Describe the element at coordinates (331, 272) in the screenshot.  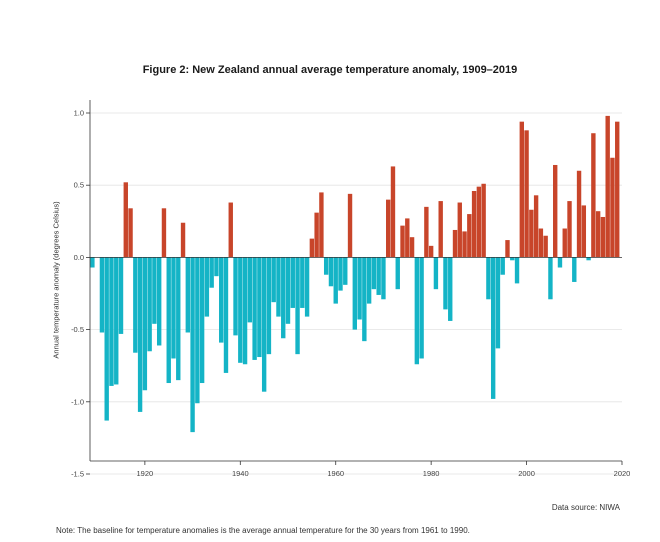
I see `bar-1959` at that location.